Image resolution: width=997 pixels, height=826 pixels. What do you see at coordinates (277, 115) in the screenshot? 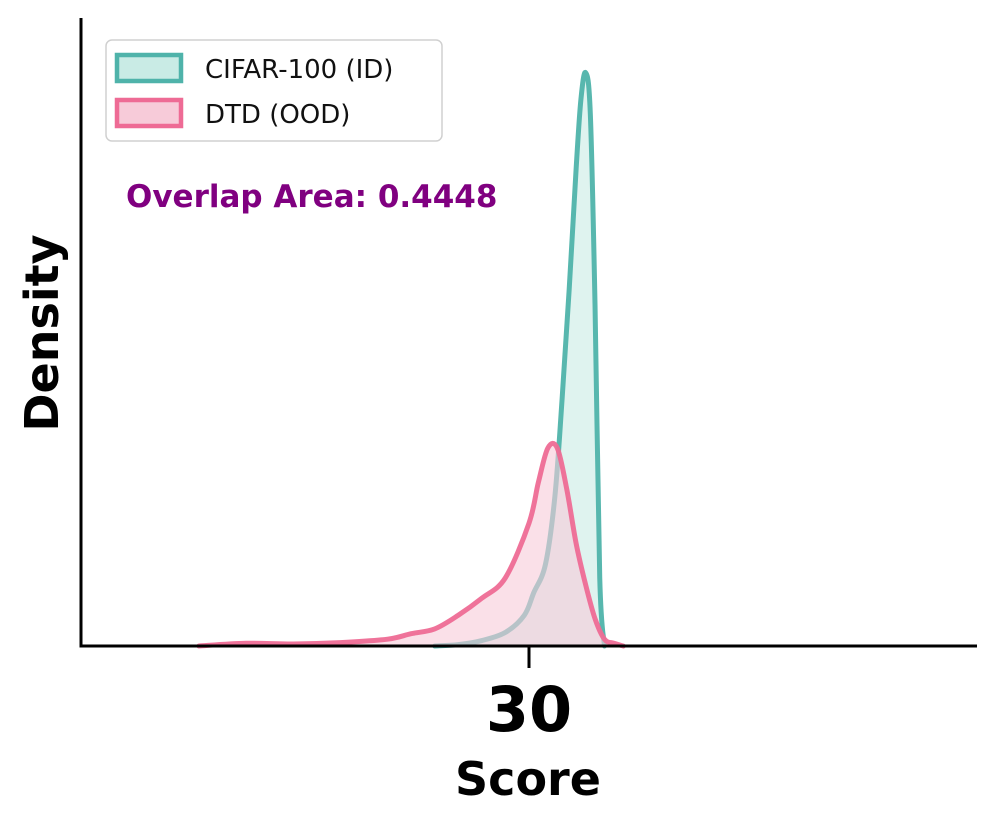
I see `legend-label-dtd: DTD (OOD)` at bounding box center [277, 115].